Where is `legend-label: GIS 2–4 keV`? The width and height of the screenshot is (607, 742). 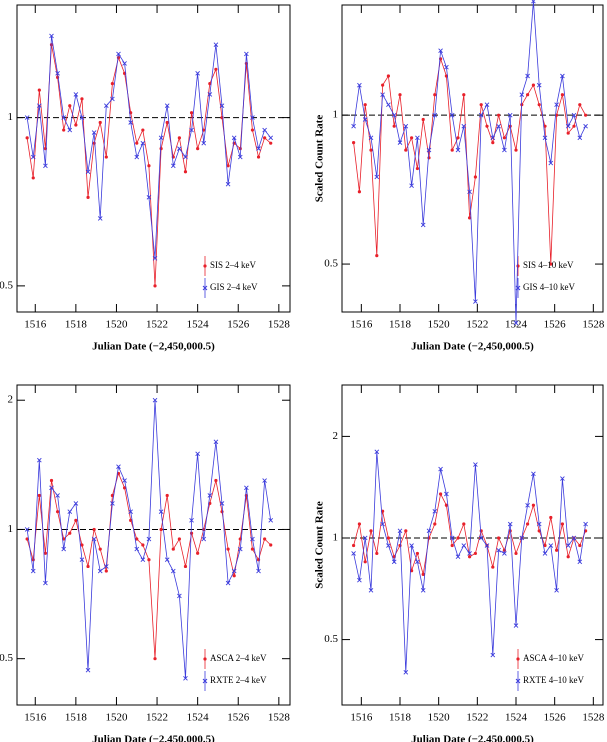 legend-label: GIS 2–4 keV is located at coordinates (234, 287).